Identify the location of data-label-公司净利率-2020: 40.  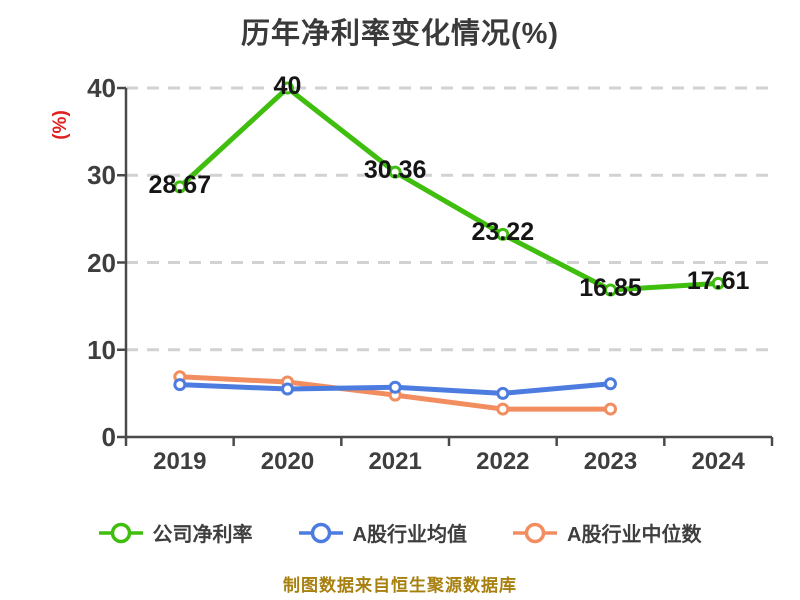
(287, 86).